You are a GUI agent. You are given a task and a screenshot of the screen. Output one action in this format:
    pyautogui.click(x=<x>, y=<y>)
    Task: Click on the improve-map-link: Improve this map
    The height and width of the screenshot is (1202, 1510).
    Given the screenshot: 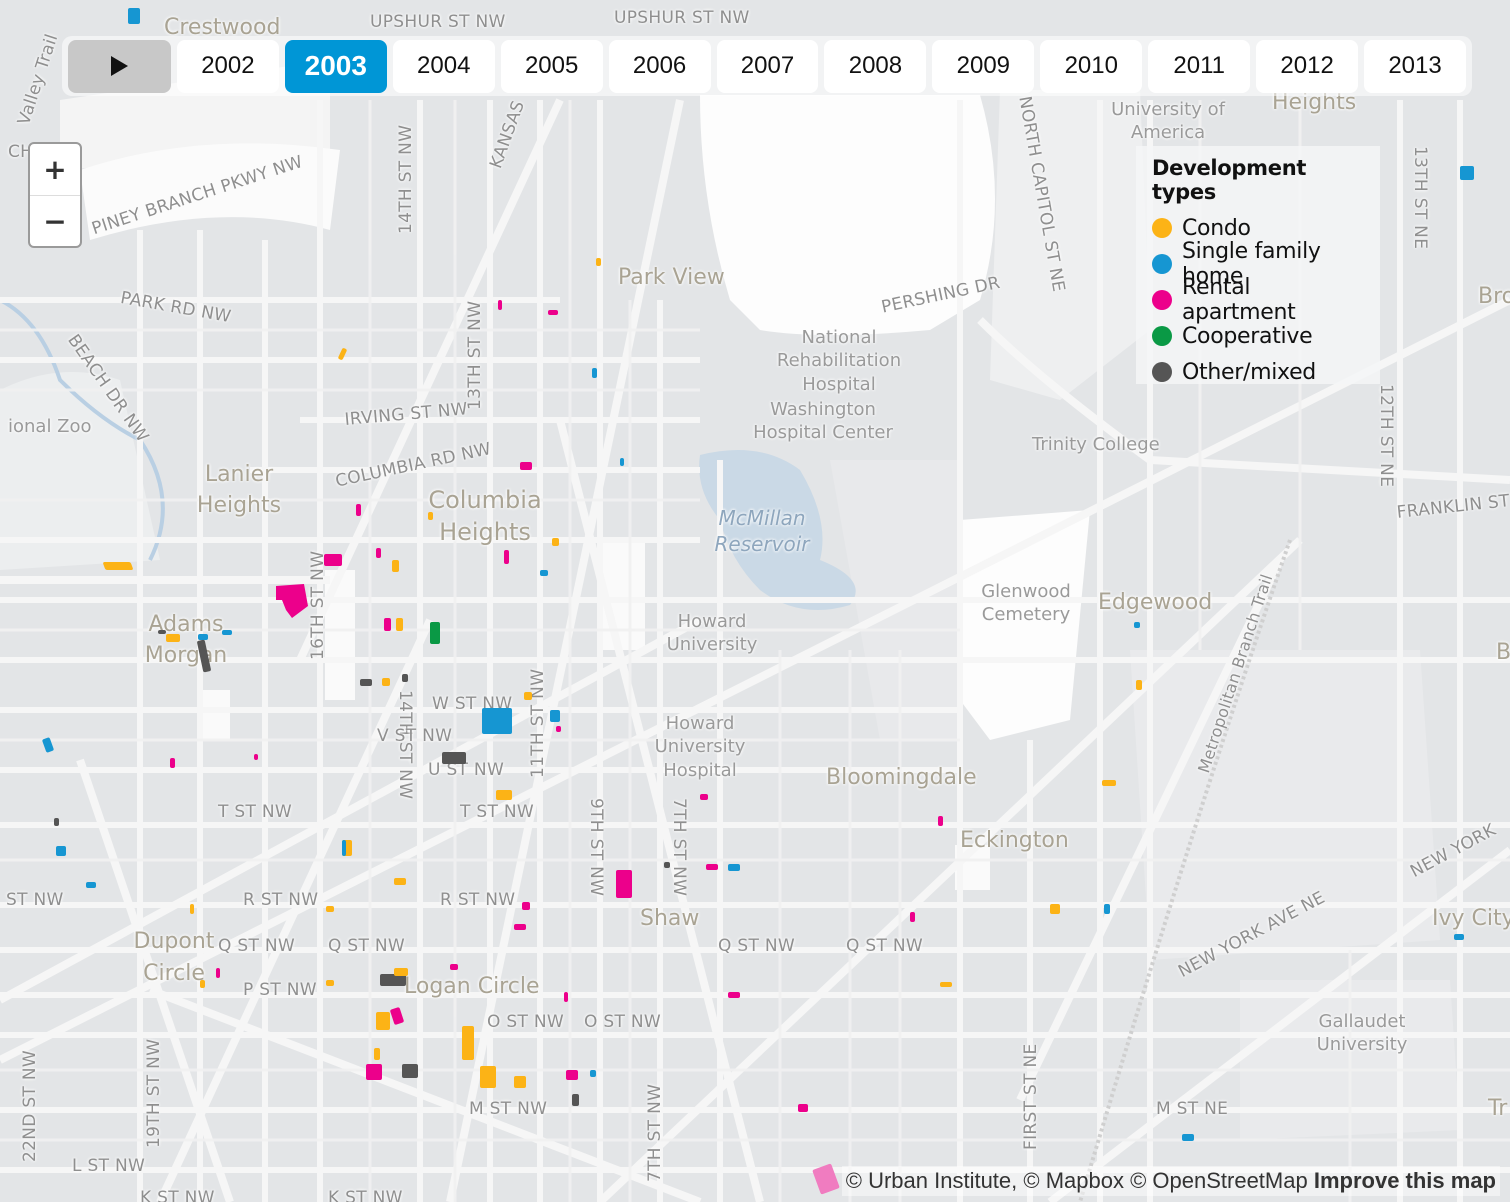 What is the action you would take?
    pyautogui.click(x=1404, y=1180)
    